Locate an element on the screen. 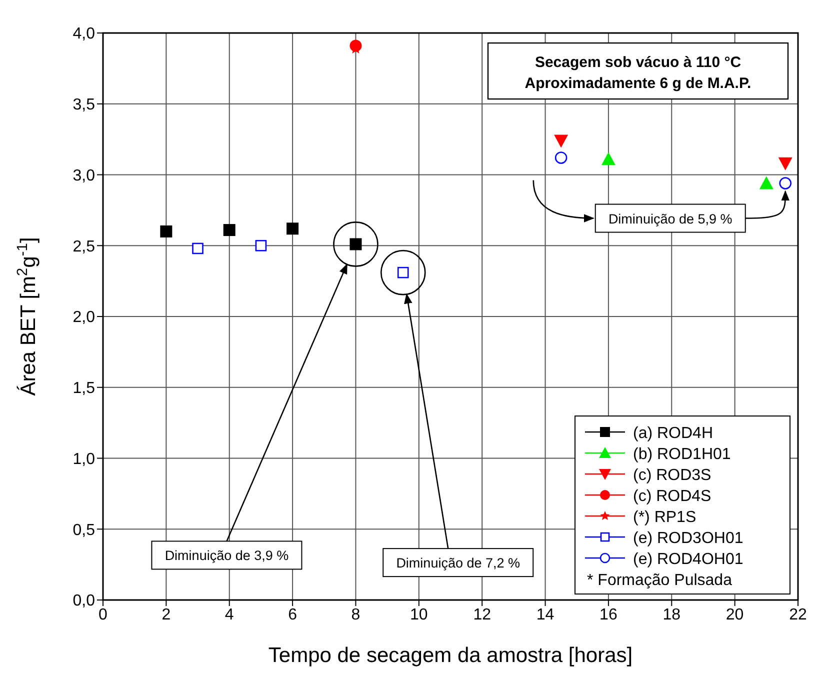 The image size is (814, 675). y-tick-label: 1,0 is located at coordinates (84, 459).